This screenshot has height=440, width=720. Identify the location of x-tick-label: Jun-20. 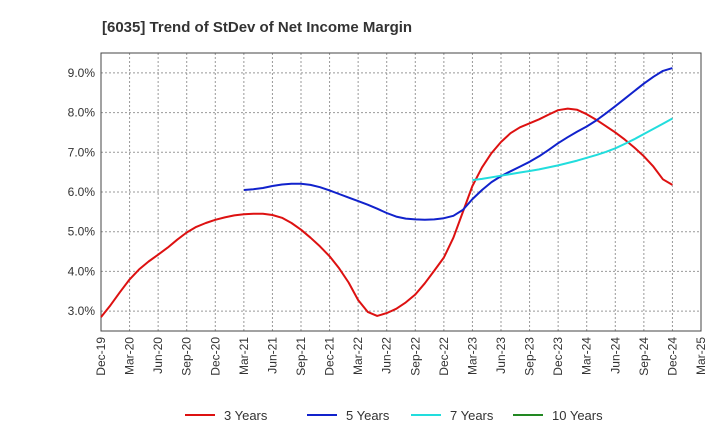
(158, 355).